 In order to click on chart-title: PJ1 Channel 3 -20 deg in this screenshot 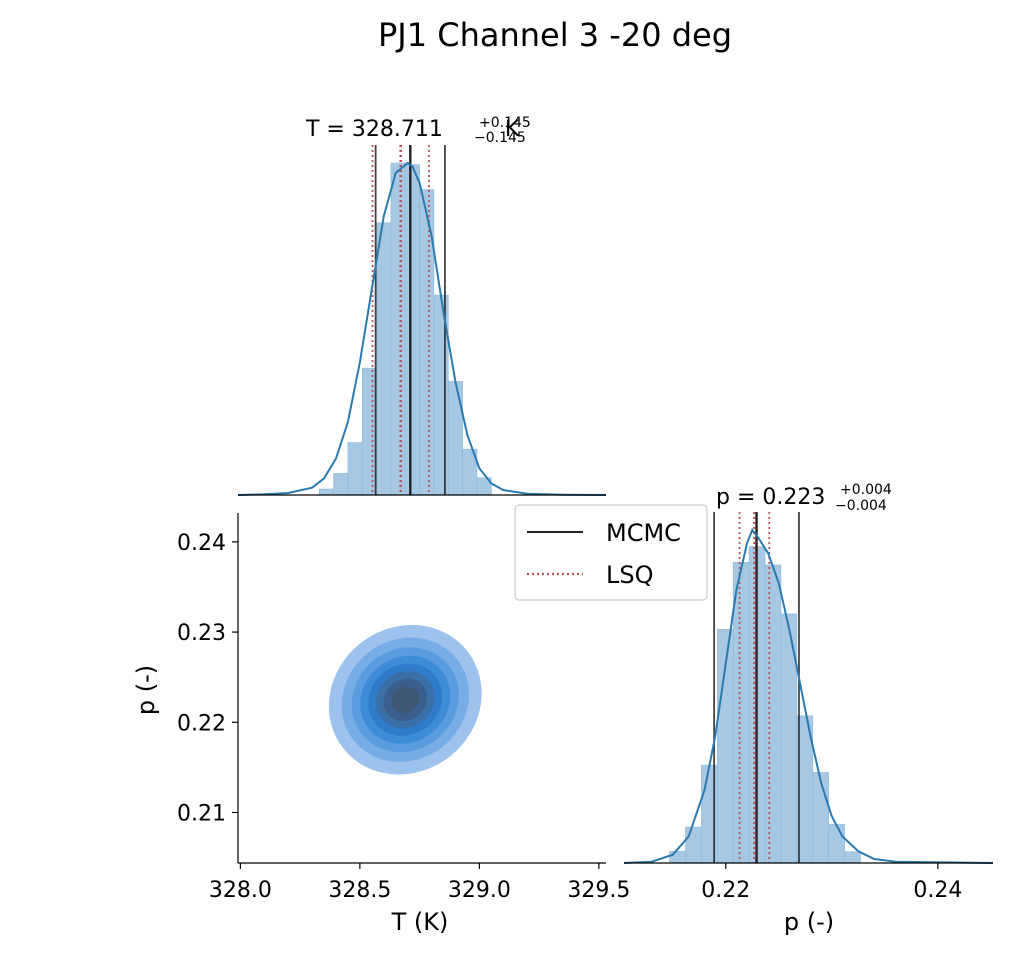, I will do `click(555, 35)`.